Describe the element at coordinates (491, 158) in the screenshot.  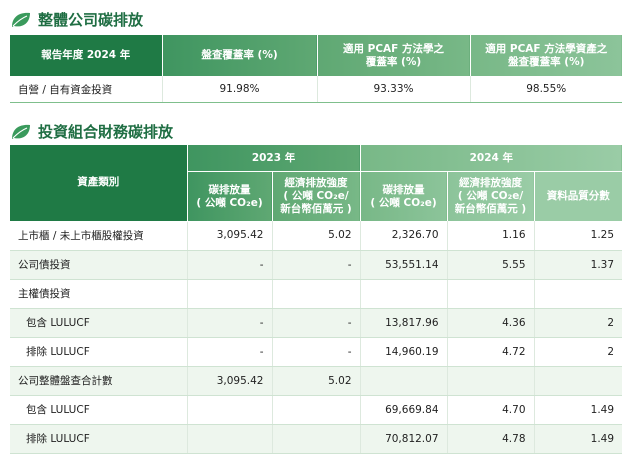
I see `year-header: 2024 年` at that location.